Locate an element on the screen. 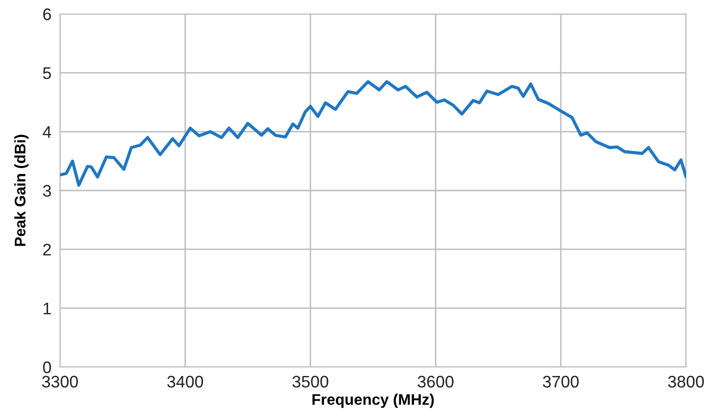 The width and height of the screenshot is (707, 418). y-tick-label: 4 is located at coordinates (47, 132).